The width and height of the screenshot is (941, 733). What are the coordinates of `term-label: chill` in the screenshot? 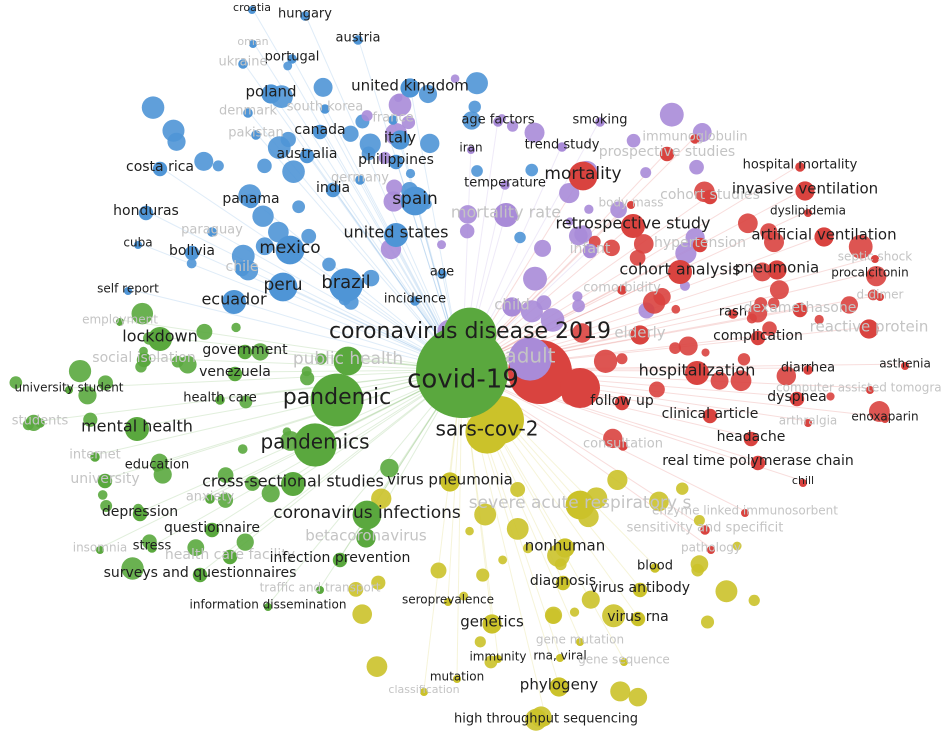 It's located at (803, 480).